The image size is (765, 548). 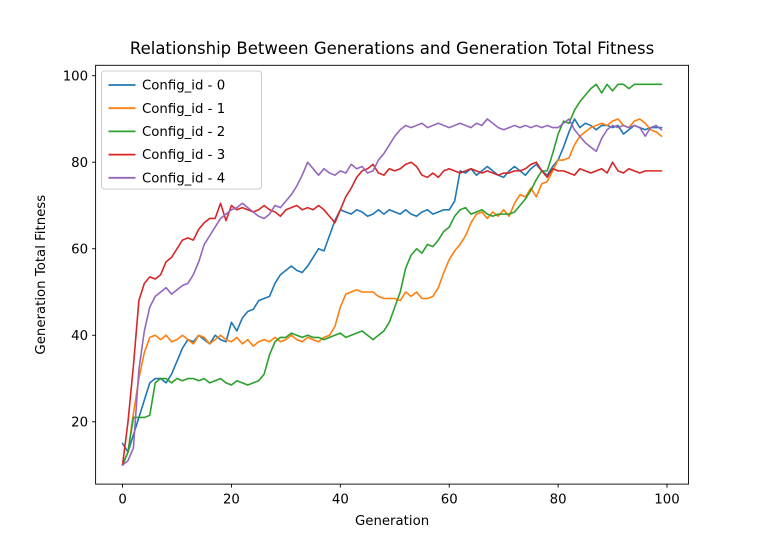 What do you see at coordinates (183, 109) in the screenshot?
I see `legend-label: Config_id - 1` at bounding box center [183, 109].